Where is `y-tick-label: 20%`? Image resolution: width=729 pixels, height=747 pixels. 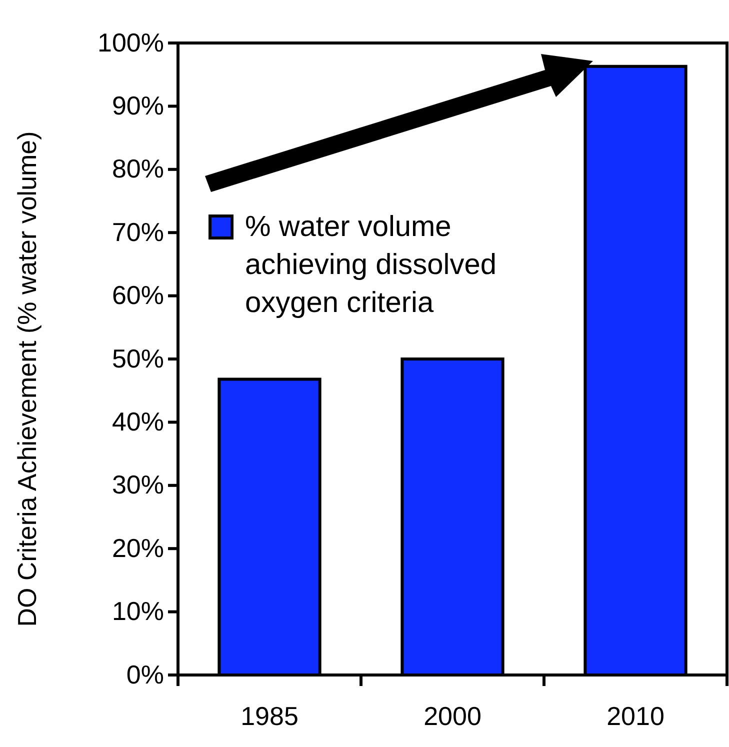 y-tick-label: 20% is located at coordinates (138, 547).